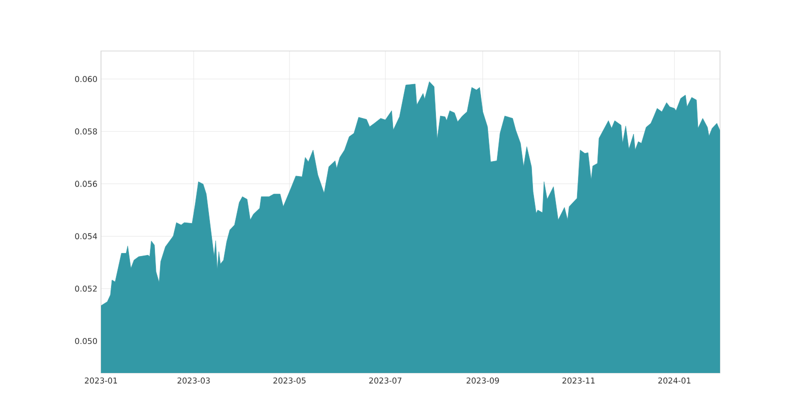 The image size is (800, 420). Describe the element at coordinates (674, 381) in the screenshot. I see `x-tick-label: 2024-01` at that location.